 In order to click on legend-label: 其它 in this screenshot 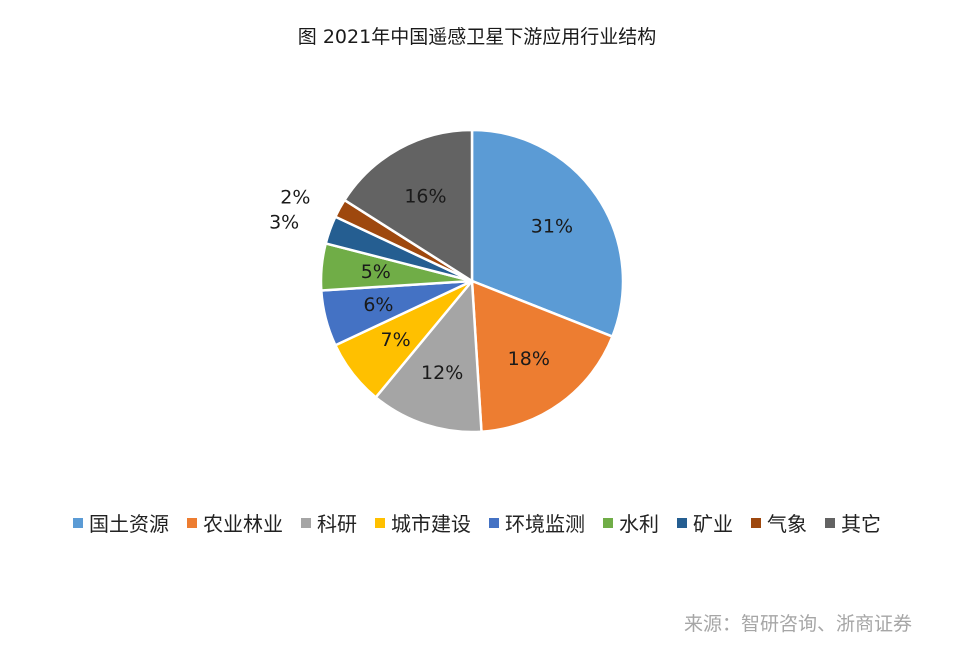, I will do `click(861, 524)`.